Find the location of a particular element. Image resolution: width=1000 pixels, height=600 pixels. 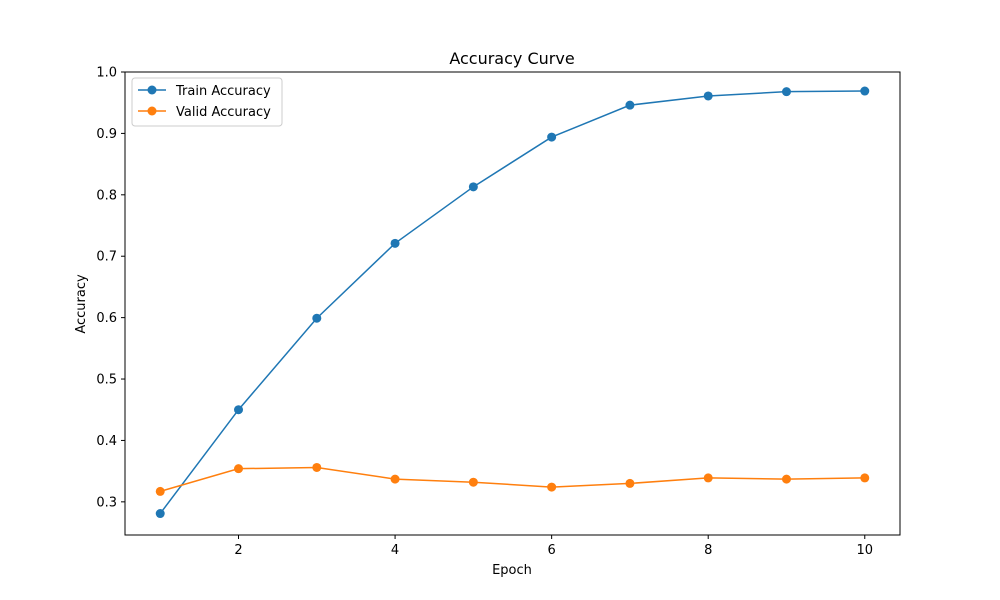

x-tick-label: 6 is located at coordinates (552, 550).